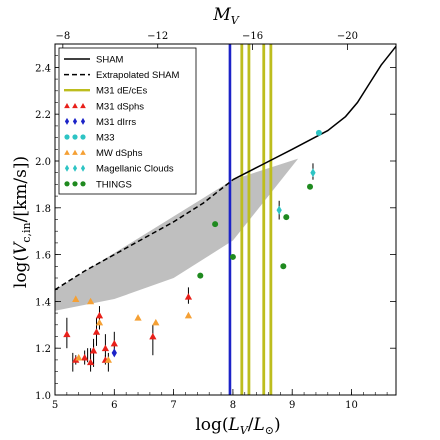 The width and height of the screenshot is (440, 440). What do you see at coordinates (43, 302) in the screenshot?
I see `y-tick-label: 1.4` at bounding box center [43, 302].